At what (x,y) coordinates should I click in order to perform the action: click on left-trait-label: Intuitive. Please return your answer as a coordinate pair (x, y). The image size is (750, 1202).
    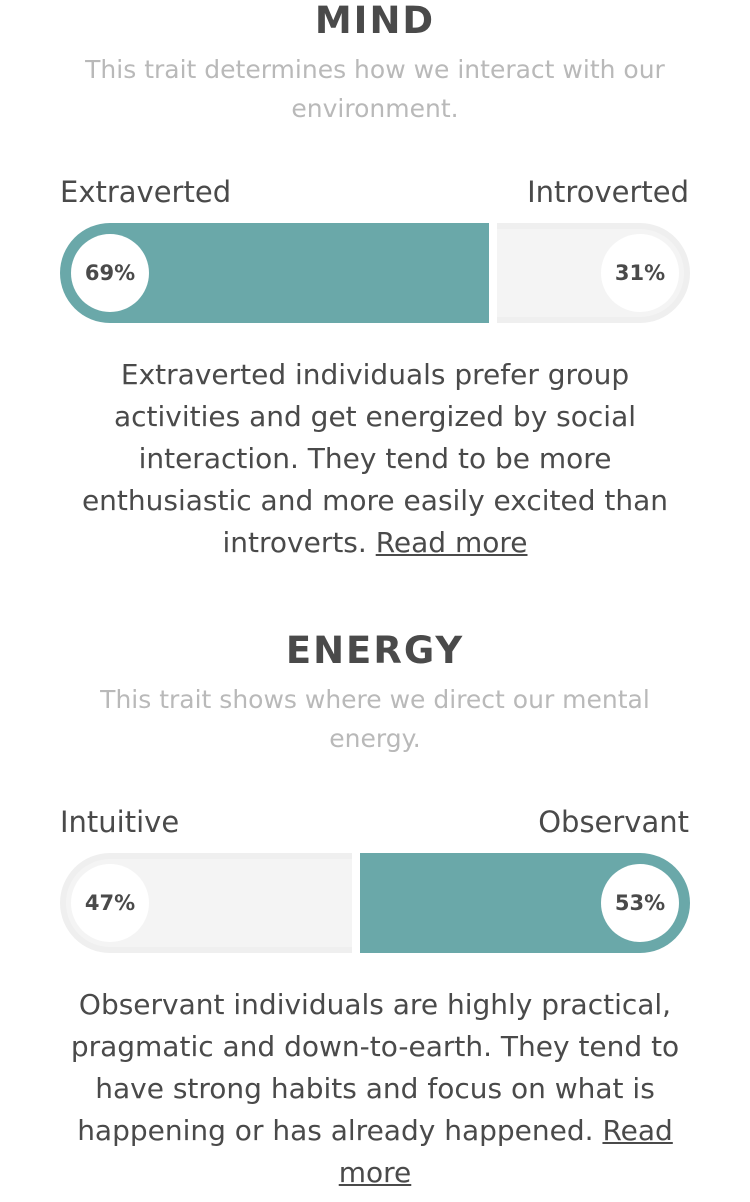
    Looking at the image, I should click on (120, 822).